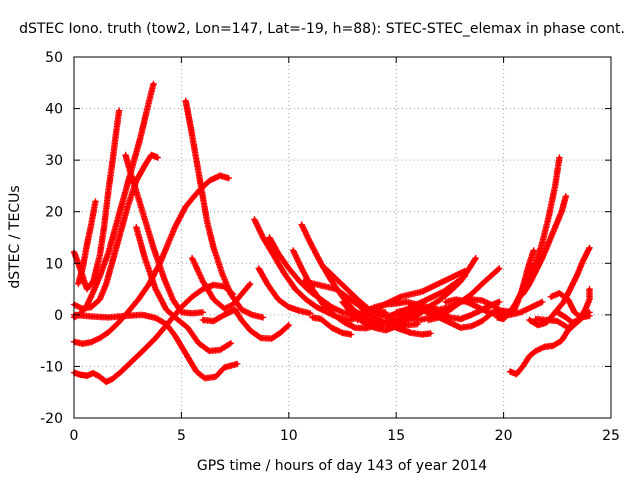 The height and width of the screenshot is (480, 640). I want to click on series-s14, so click(284, 291).